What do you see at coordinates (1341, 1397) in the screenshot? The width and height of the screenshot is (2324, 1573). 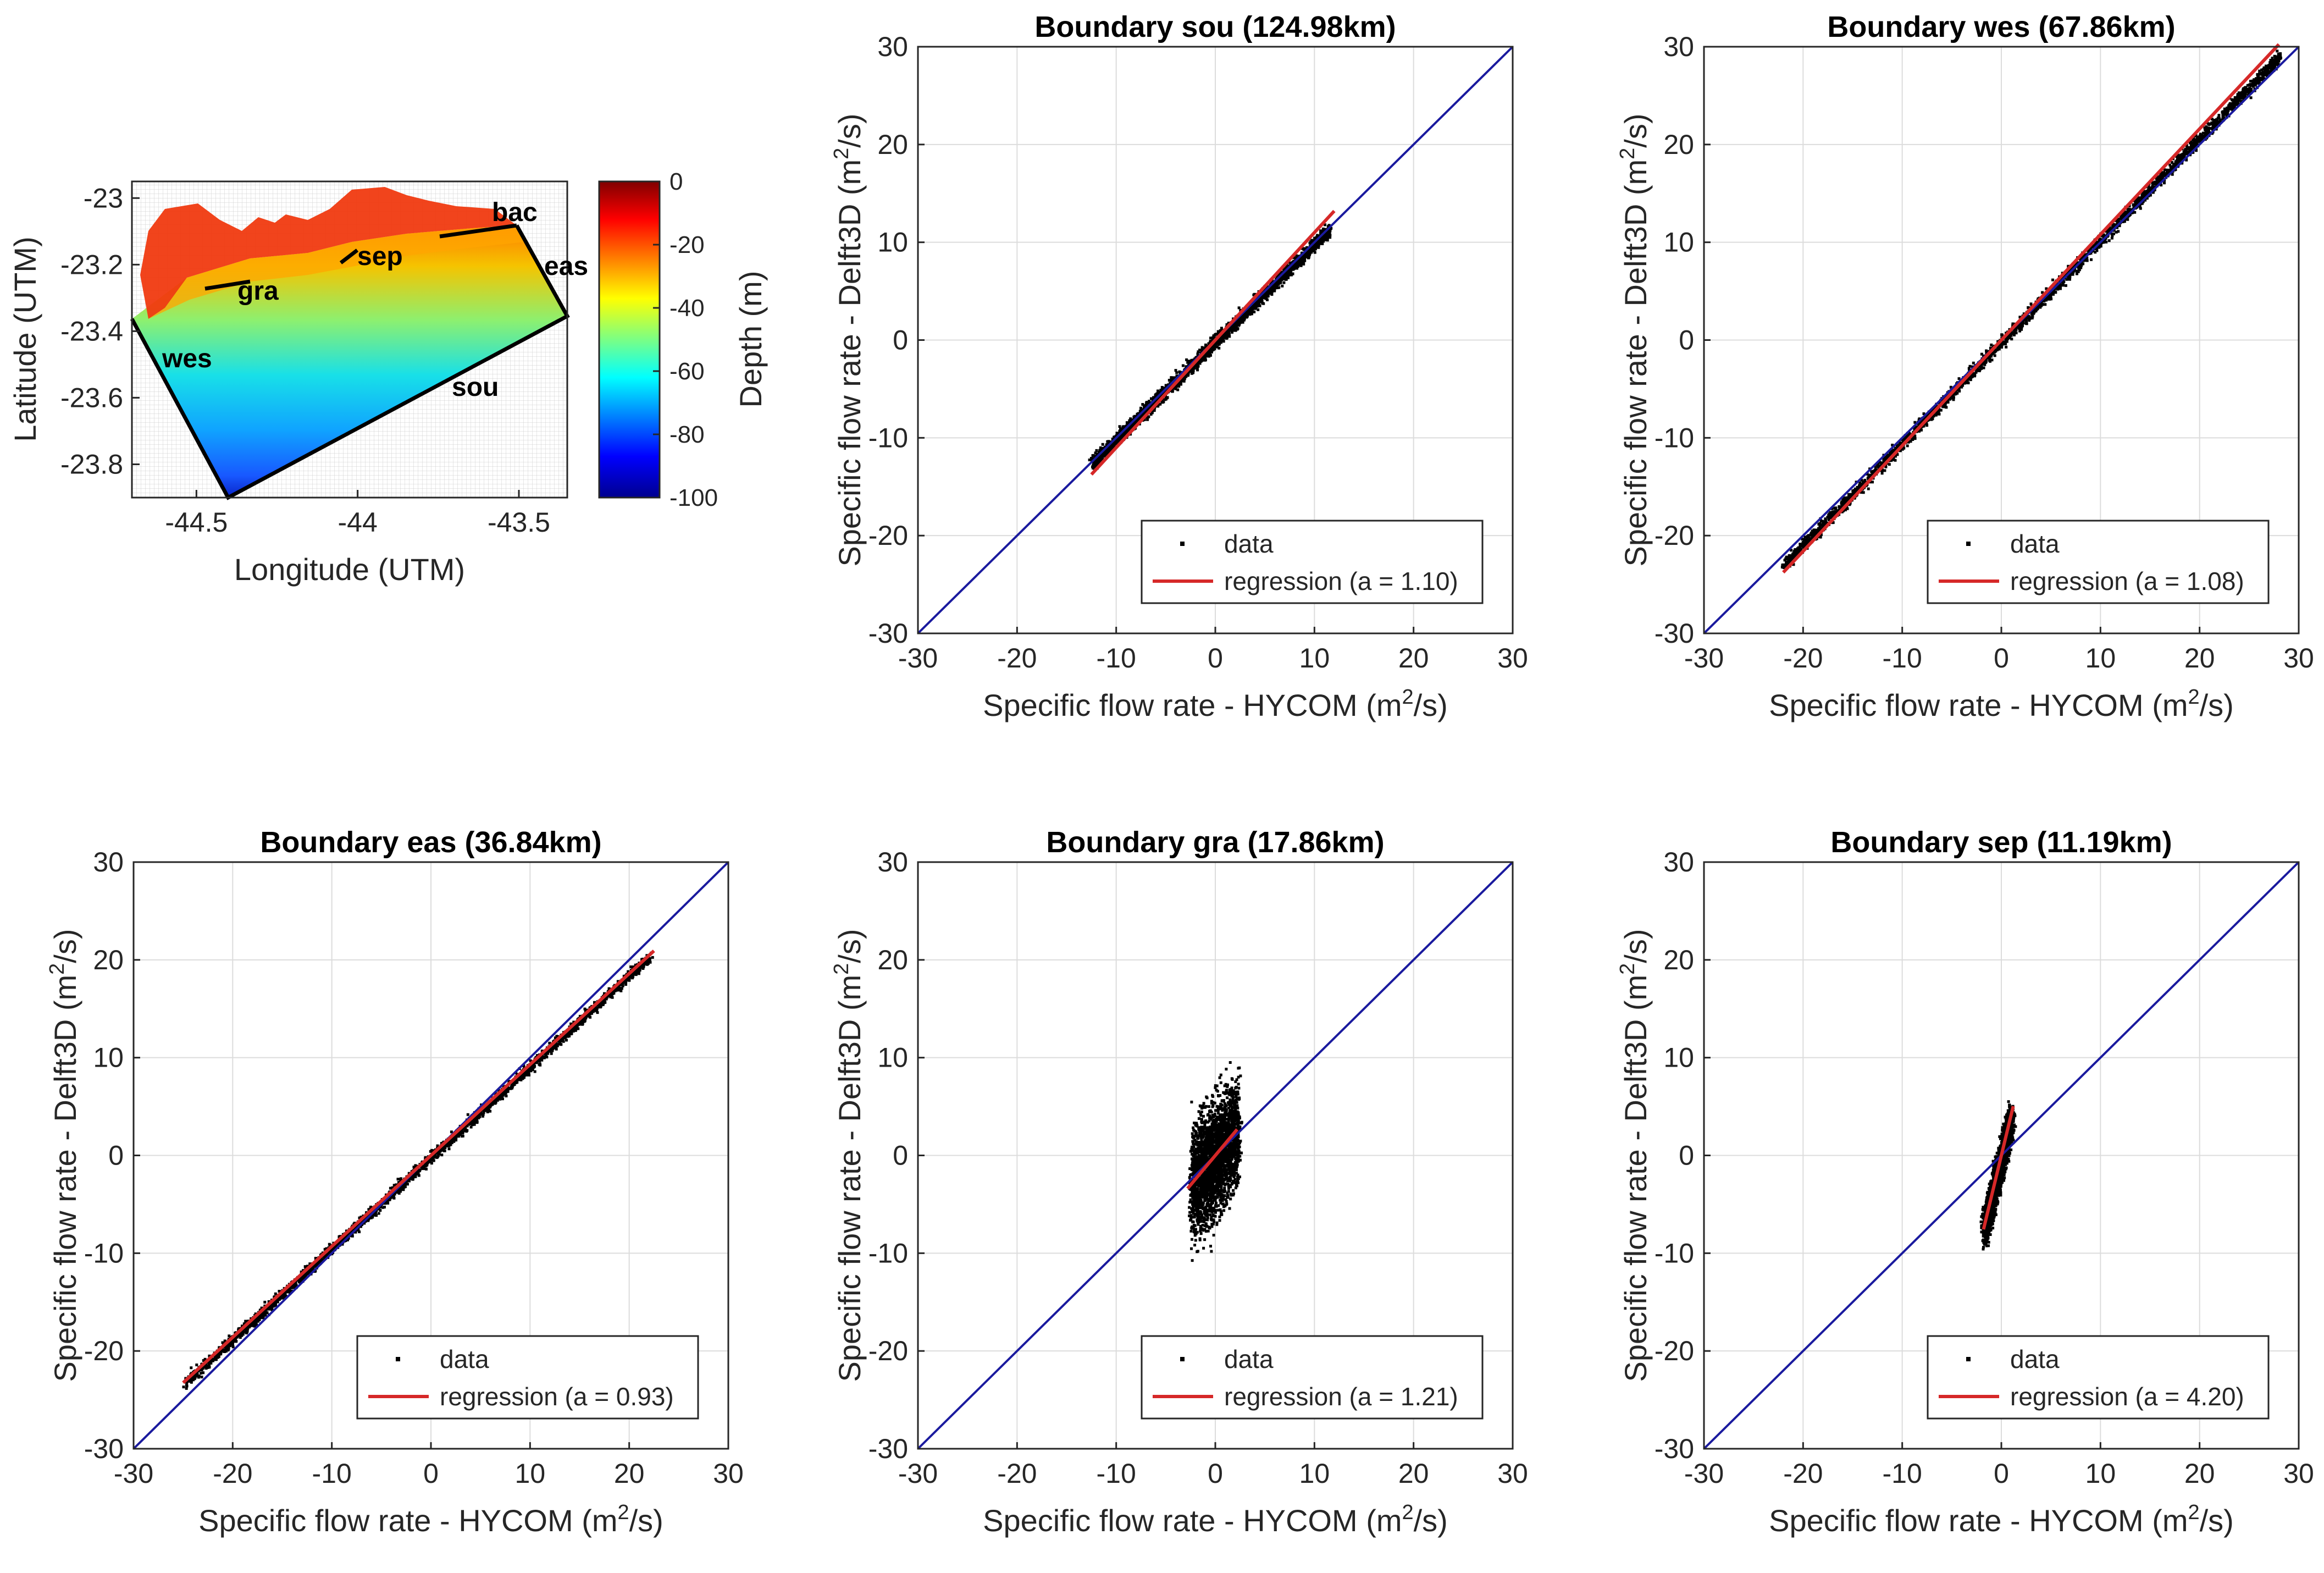 I see `legend-regression-label: regression (a = 1.21)` at bounding box center [1341, 1397].